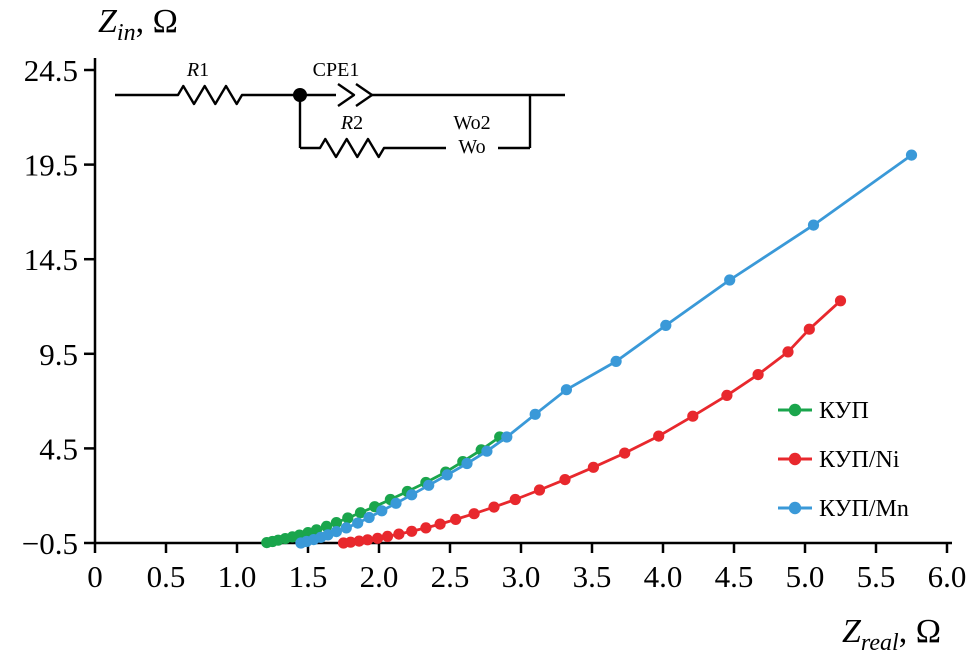 The width and height of the screenshot is (974, 661). What do you see at coordinates (592, 576) in the screenshot?
I see `x-tick-label: 3.5` at bounding box center [592, 576].